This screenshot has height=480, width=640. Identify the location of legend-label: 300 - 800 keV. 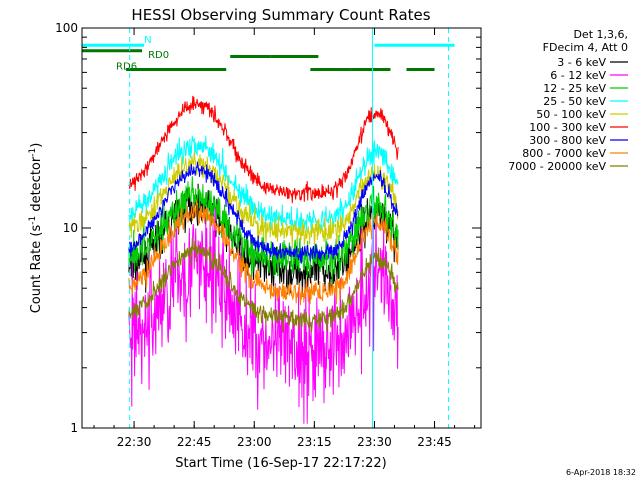
(567, 140).